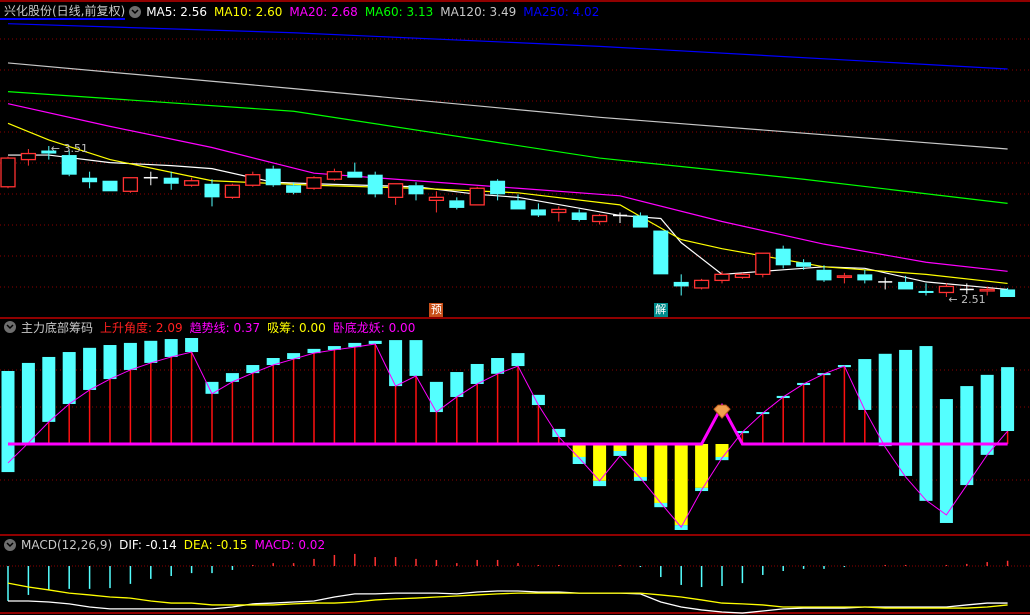 The height and width of the screenshot is (615, 1030). What do you see at coordinates (248, 12) in the screenshot?
I see `ma-value-ma10-1: MA10: 2.60` at bounding box center [248, 12].